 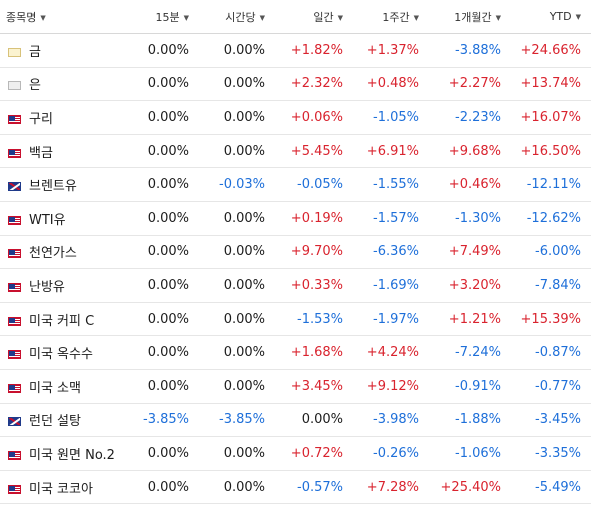 What do you see at coordinates (64, 17) in the screenshot?
I see `sort-name-header: 종목명 ▼` at bounding box center [64, 17].